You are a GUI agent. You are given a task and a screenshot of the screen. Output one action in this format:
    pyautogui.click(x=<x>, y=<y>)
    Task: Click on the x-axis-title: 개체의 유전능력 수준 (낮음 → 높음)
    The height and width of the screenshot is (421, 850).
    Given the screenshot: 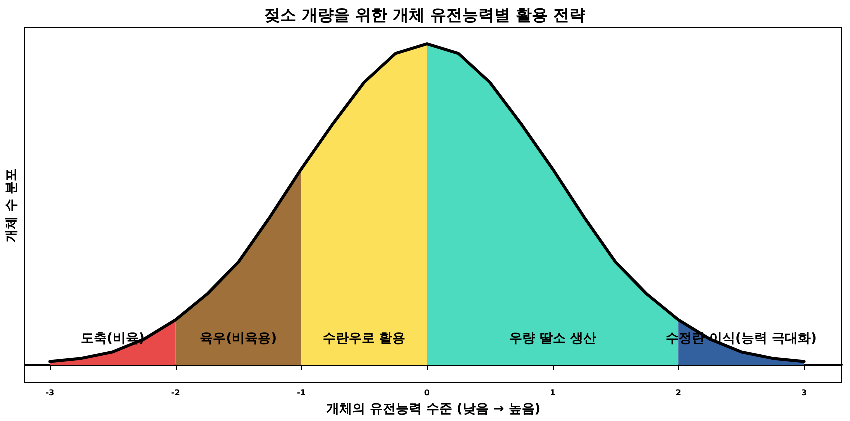 What is the action you would take?
    pyautogui.click(x=433, y=409)
    